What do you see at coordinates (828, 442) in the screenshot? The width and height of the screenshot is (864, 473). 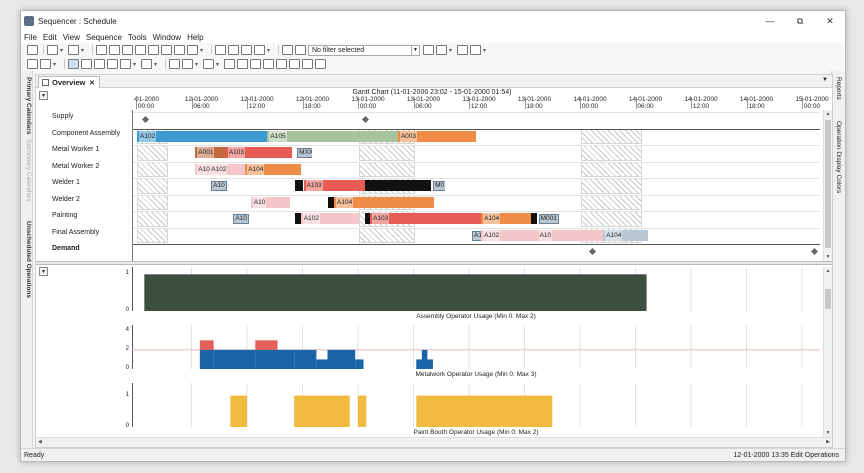 I see `scroll-right-icon: ▶` at bounding box center [828, 442].